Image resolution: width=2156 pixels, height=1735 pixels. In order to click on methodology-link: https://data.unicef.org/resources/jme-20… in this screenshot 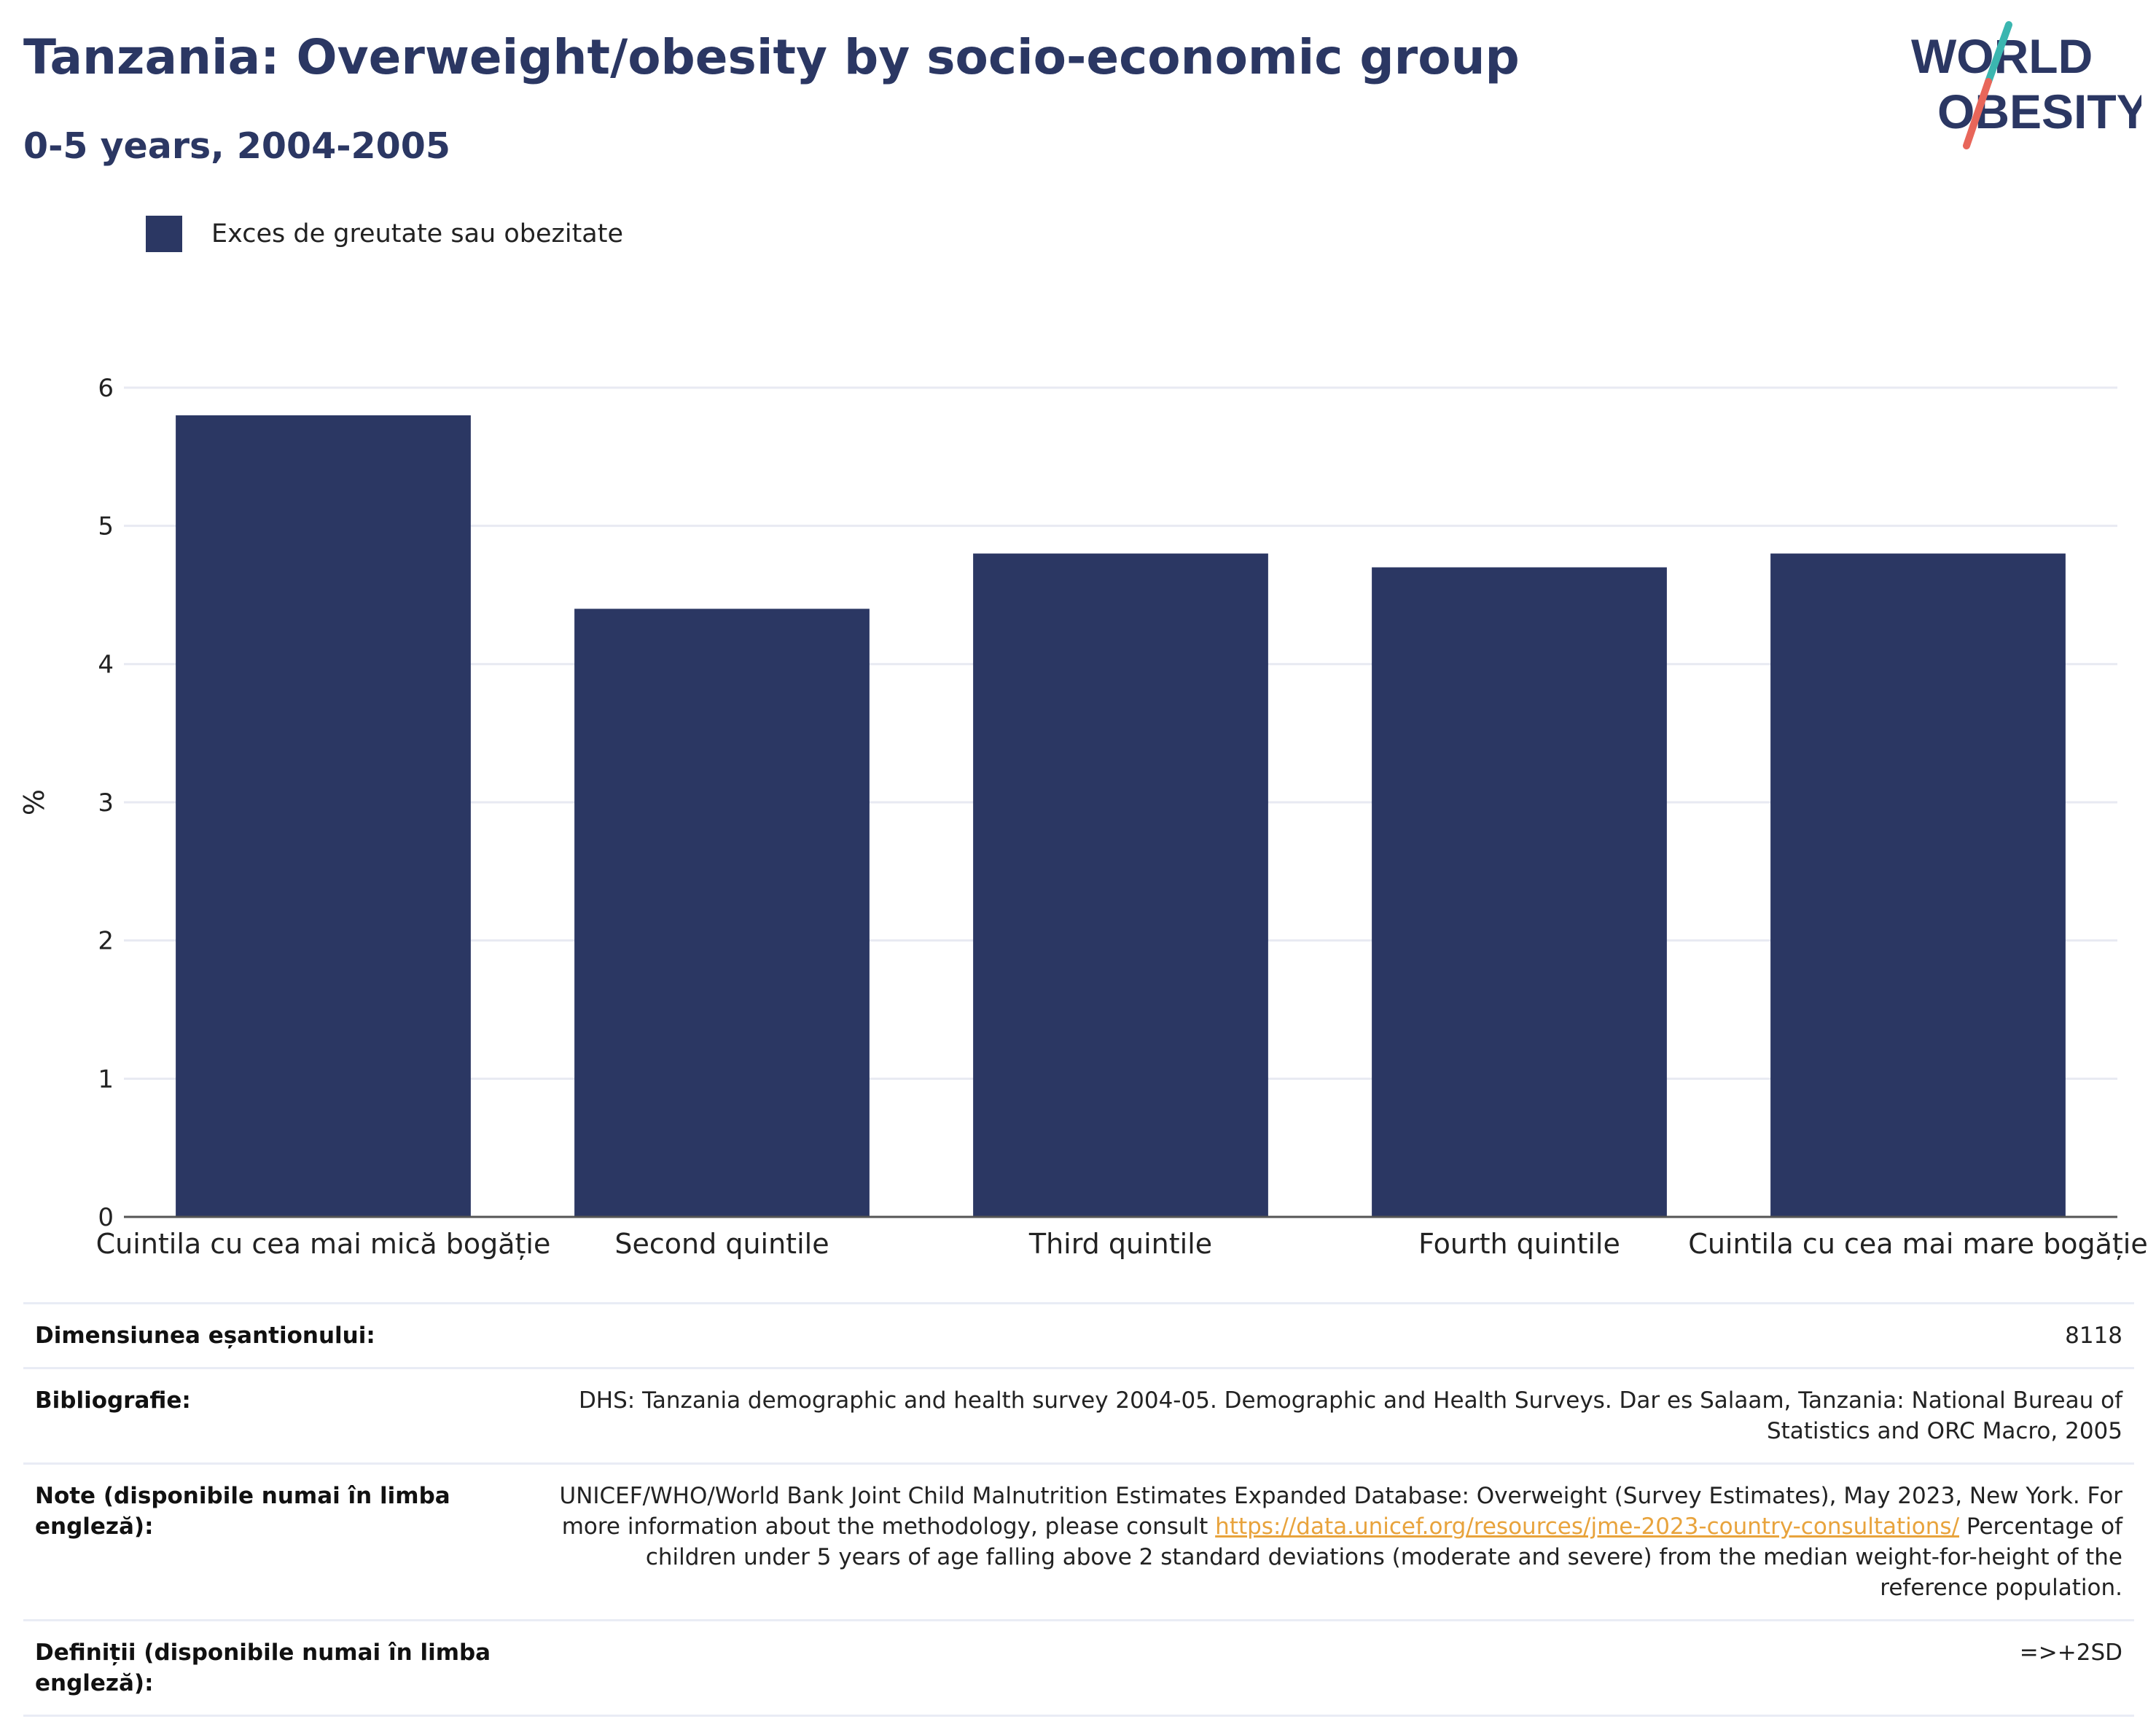, I will do `click(1587, 1526)`.